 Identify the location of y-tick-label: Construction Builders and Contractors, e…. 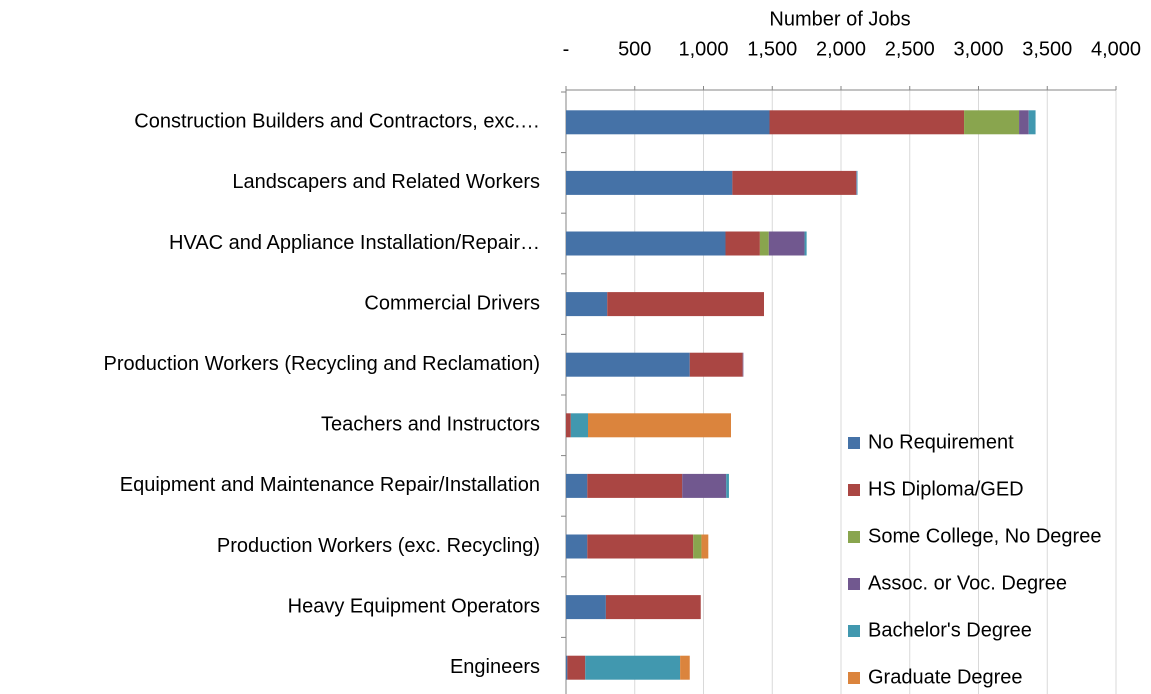
(337, 122).